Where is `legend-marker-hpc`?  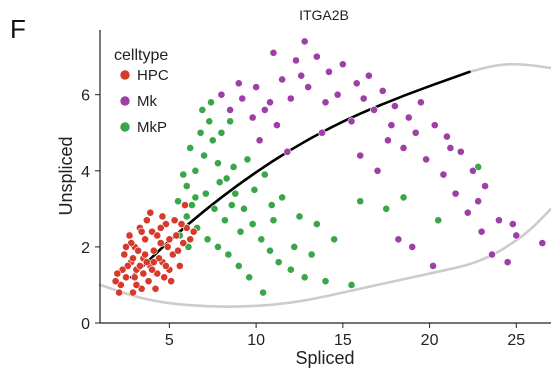
legend-marker-hpc is located at coordinates (125, 75).